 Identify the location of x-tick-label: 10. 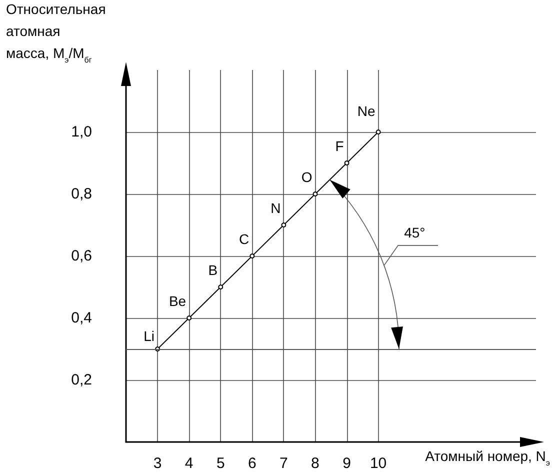
(378, 463).